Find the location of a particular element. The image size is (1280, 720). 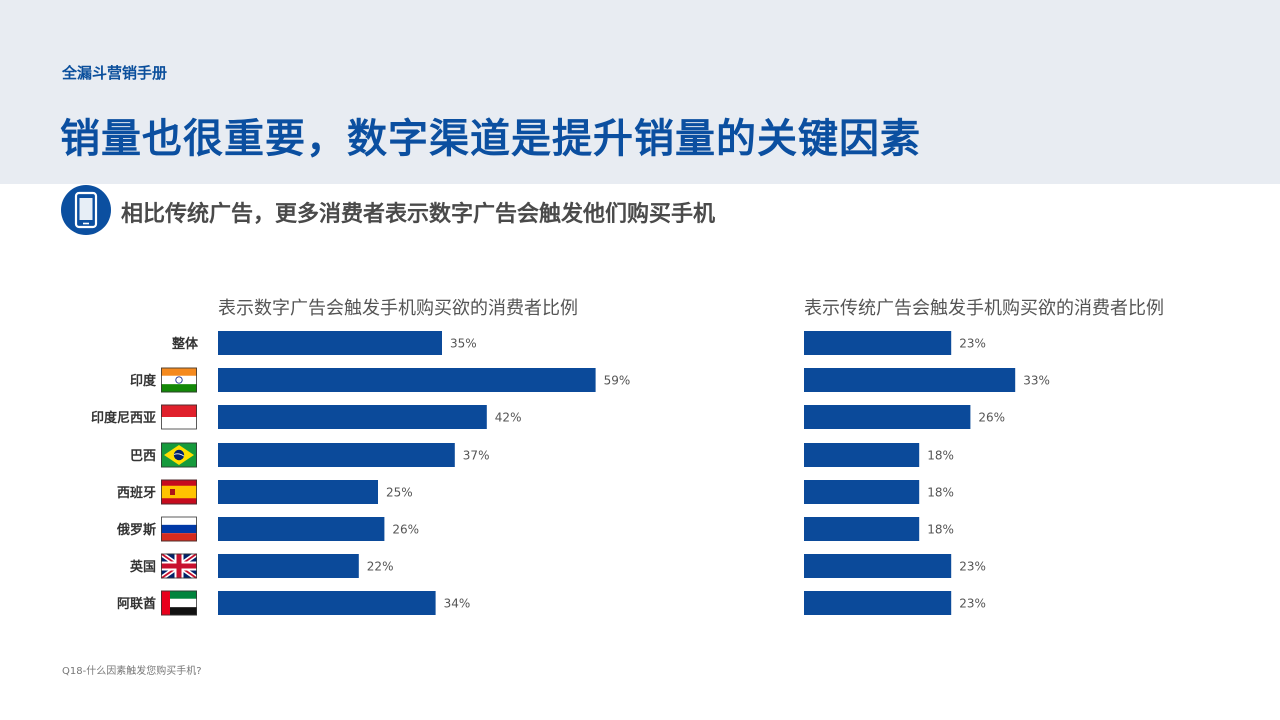

flag-brazil-icon is located at coordinates (179, 455).